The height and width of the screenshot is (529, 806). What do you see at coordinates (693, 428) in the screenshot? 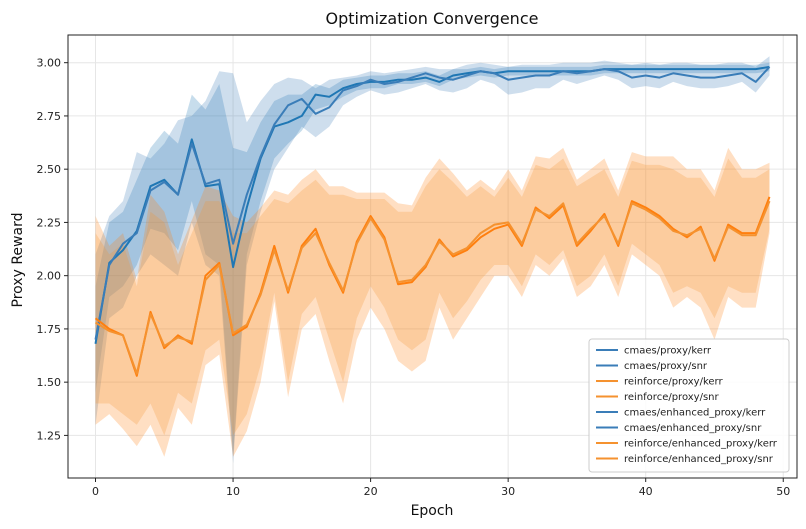
I see `legend-label: cmaes/enhanced_proxy/snr` at bounding box center [693, 428].